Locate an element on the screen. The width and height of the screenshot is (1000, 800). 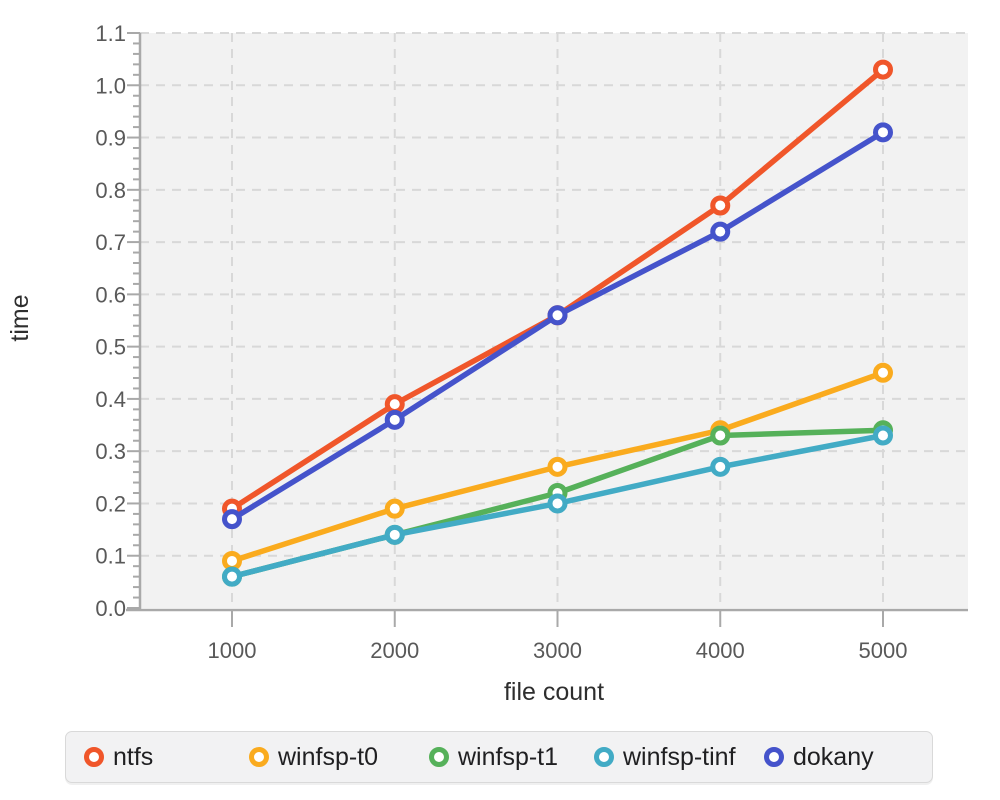
y-tick-label: 0.7 is located at coordinates (110, 242).